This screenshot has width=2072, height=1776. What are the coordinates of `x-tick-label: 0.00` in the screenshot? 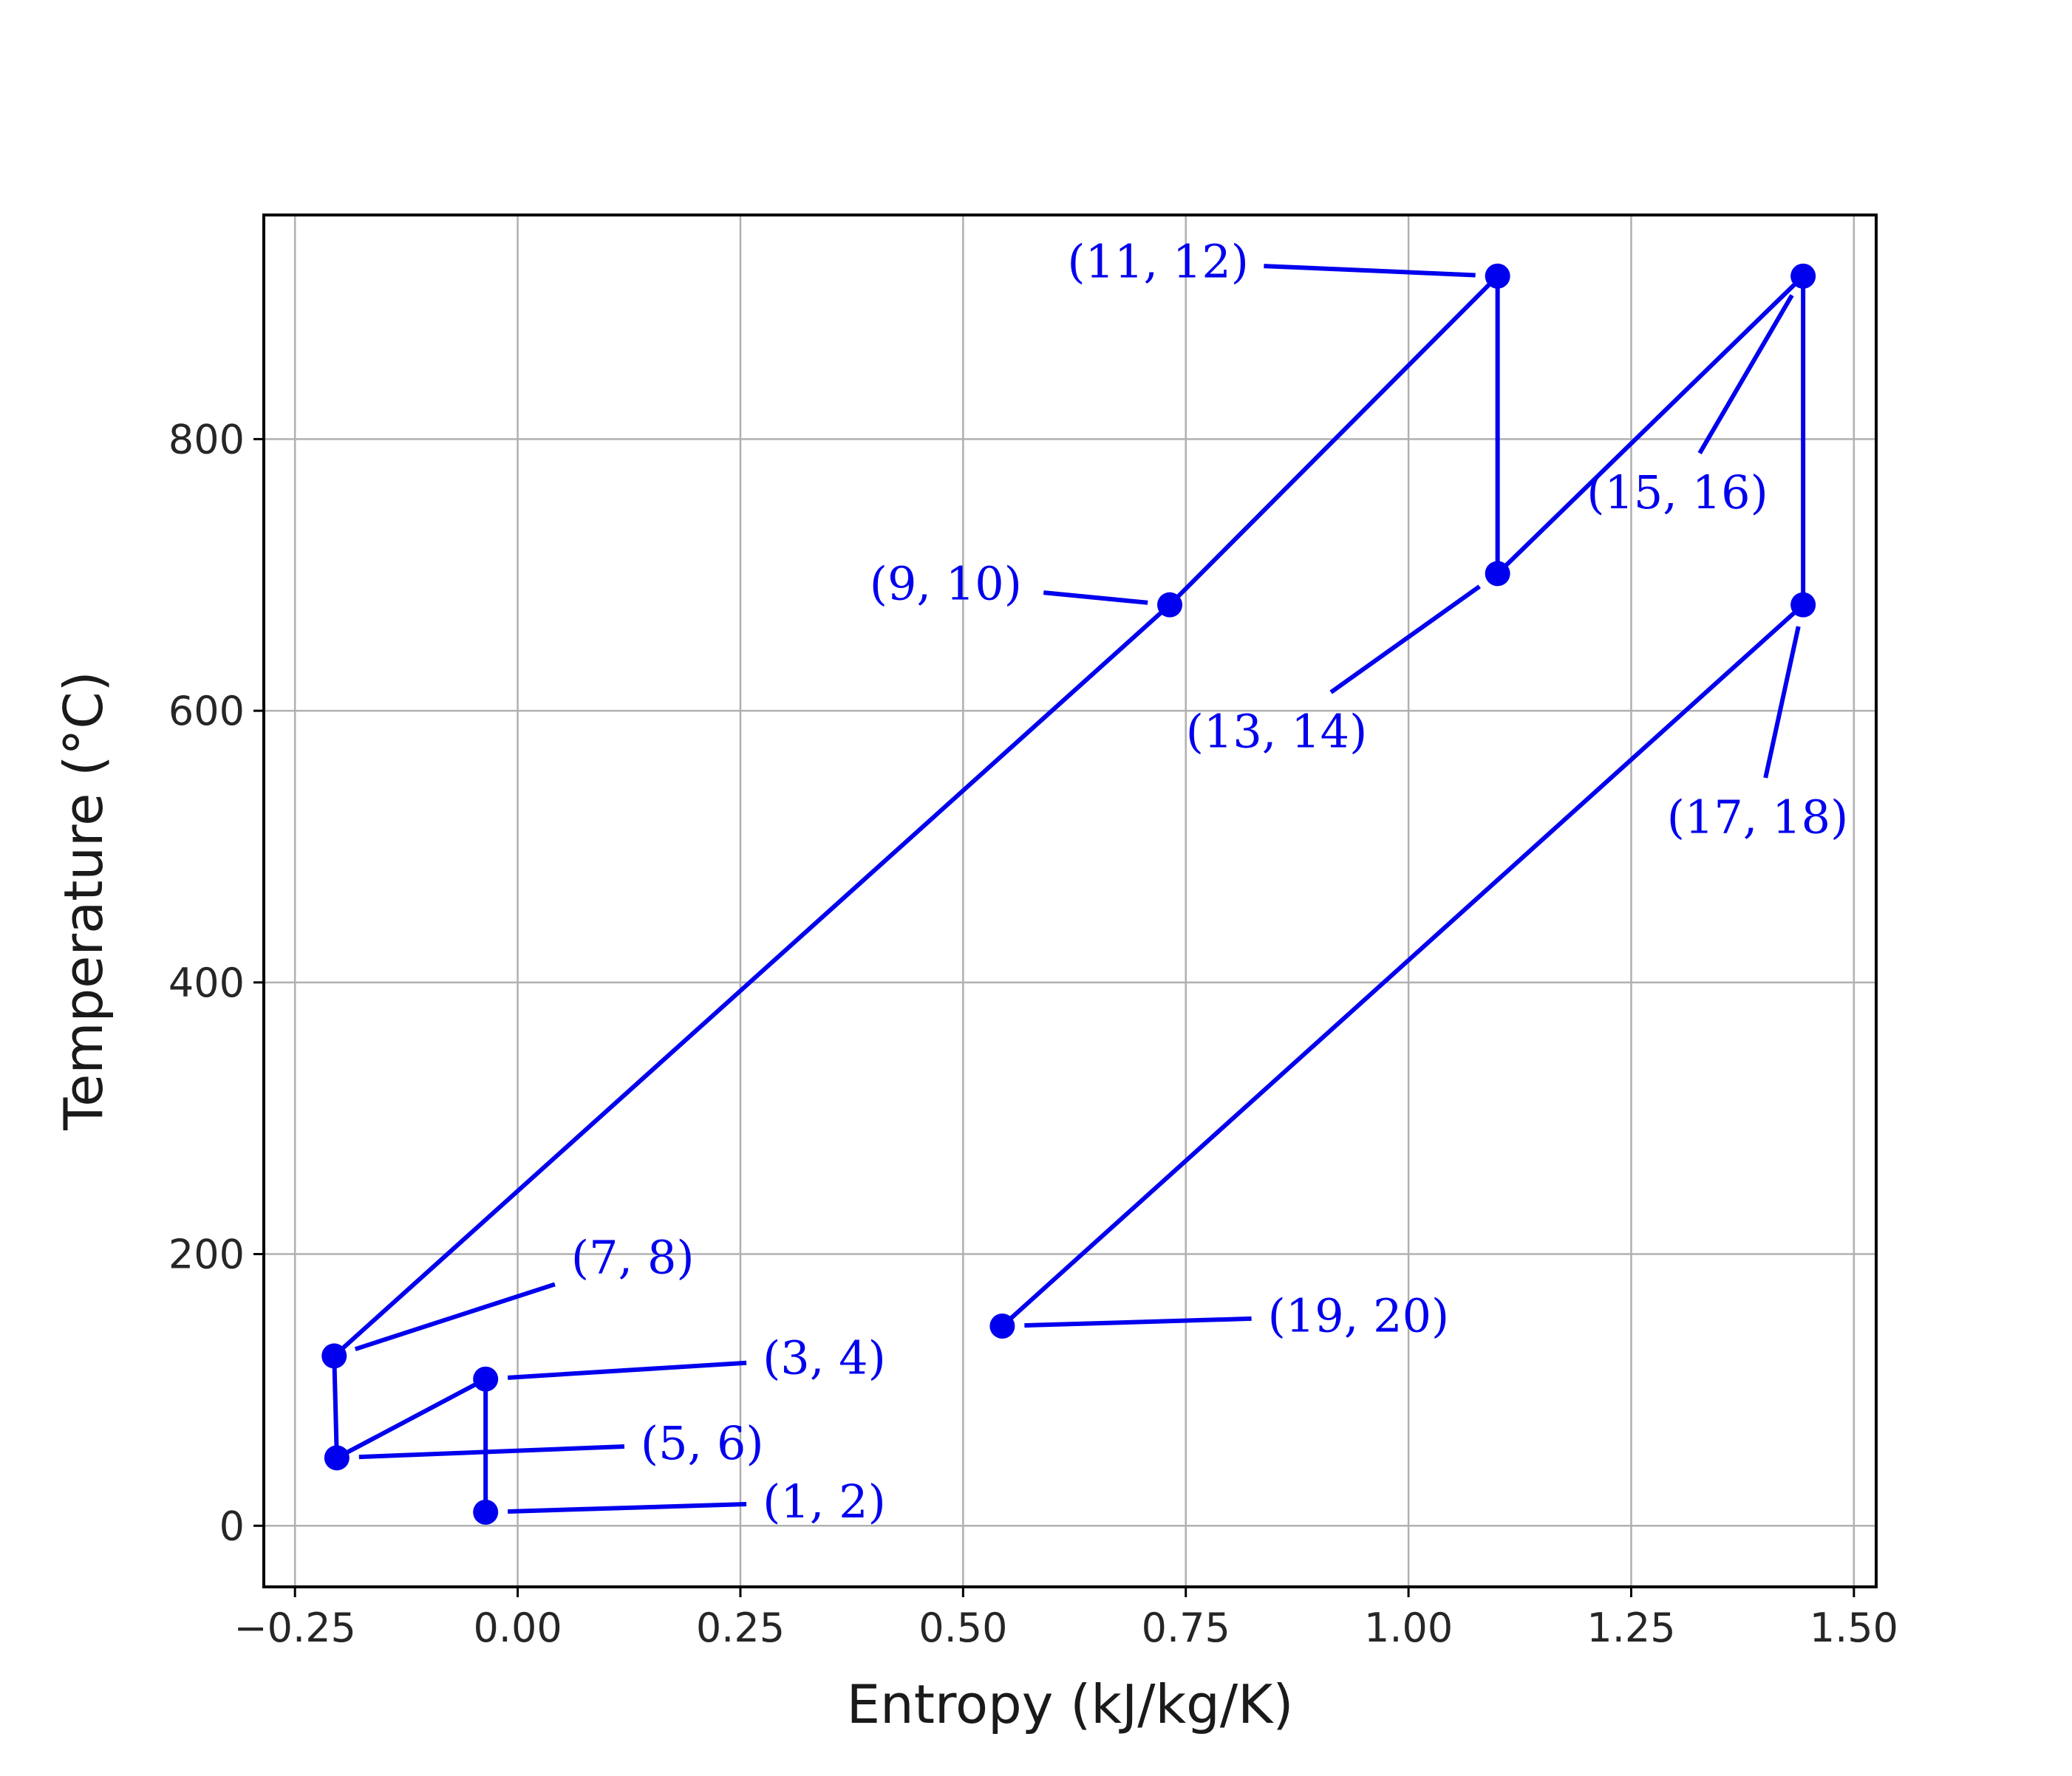 It's located at (517, 1628).